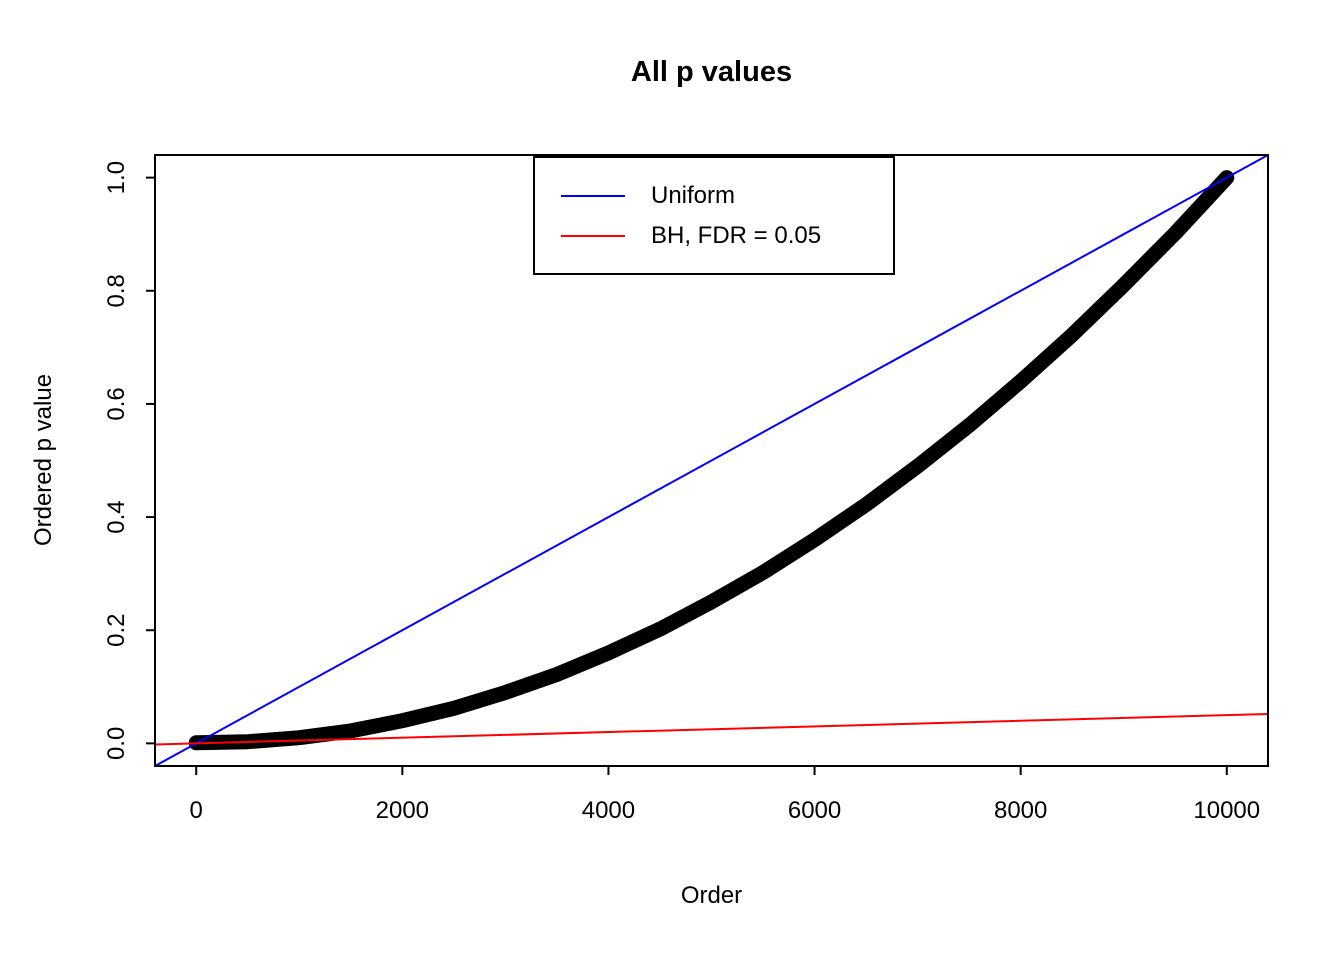  Describe the element at coordinates (116, 743) in the screenshot. I see `y-tick-label: 0.0` at that location.